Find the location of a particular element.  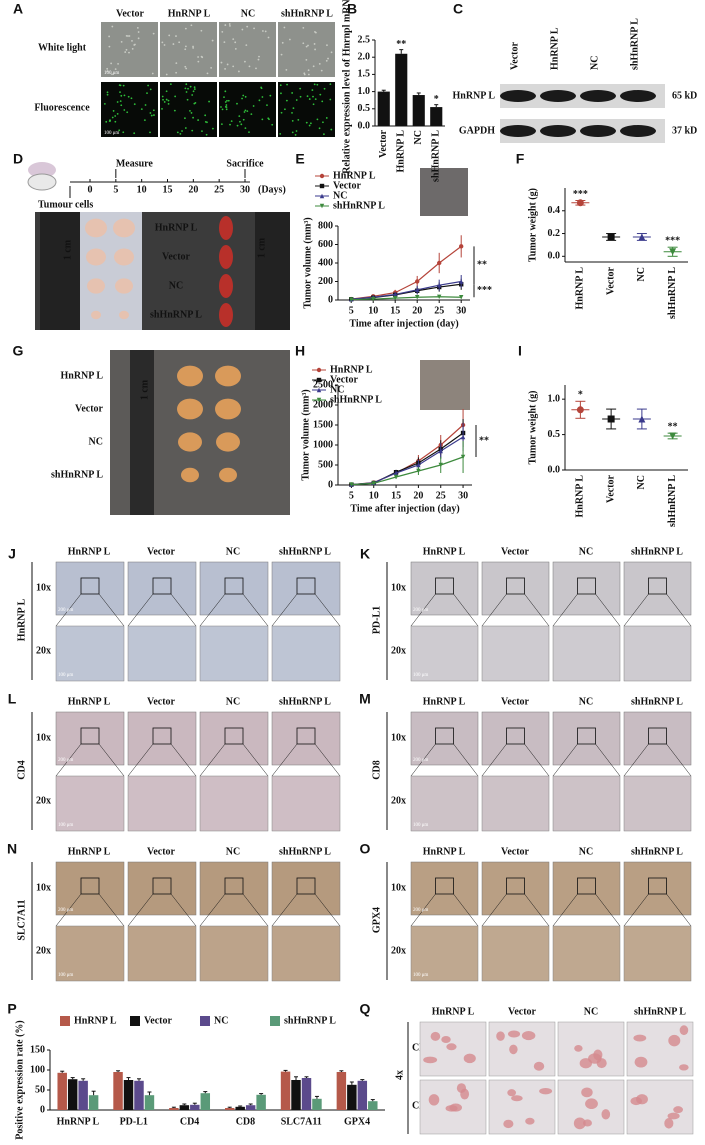

panel-letter: Q is located at coordinates (365, 1009).